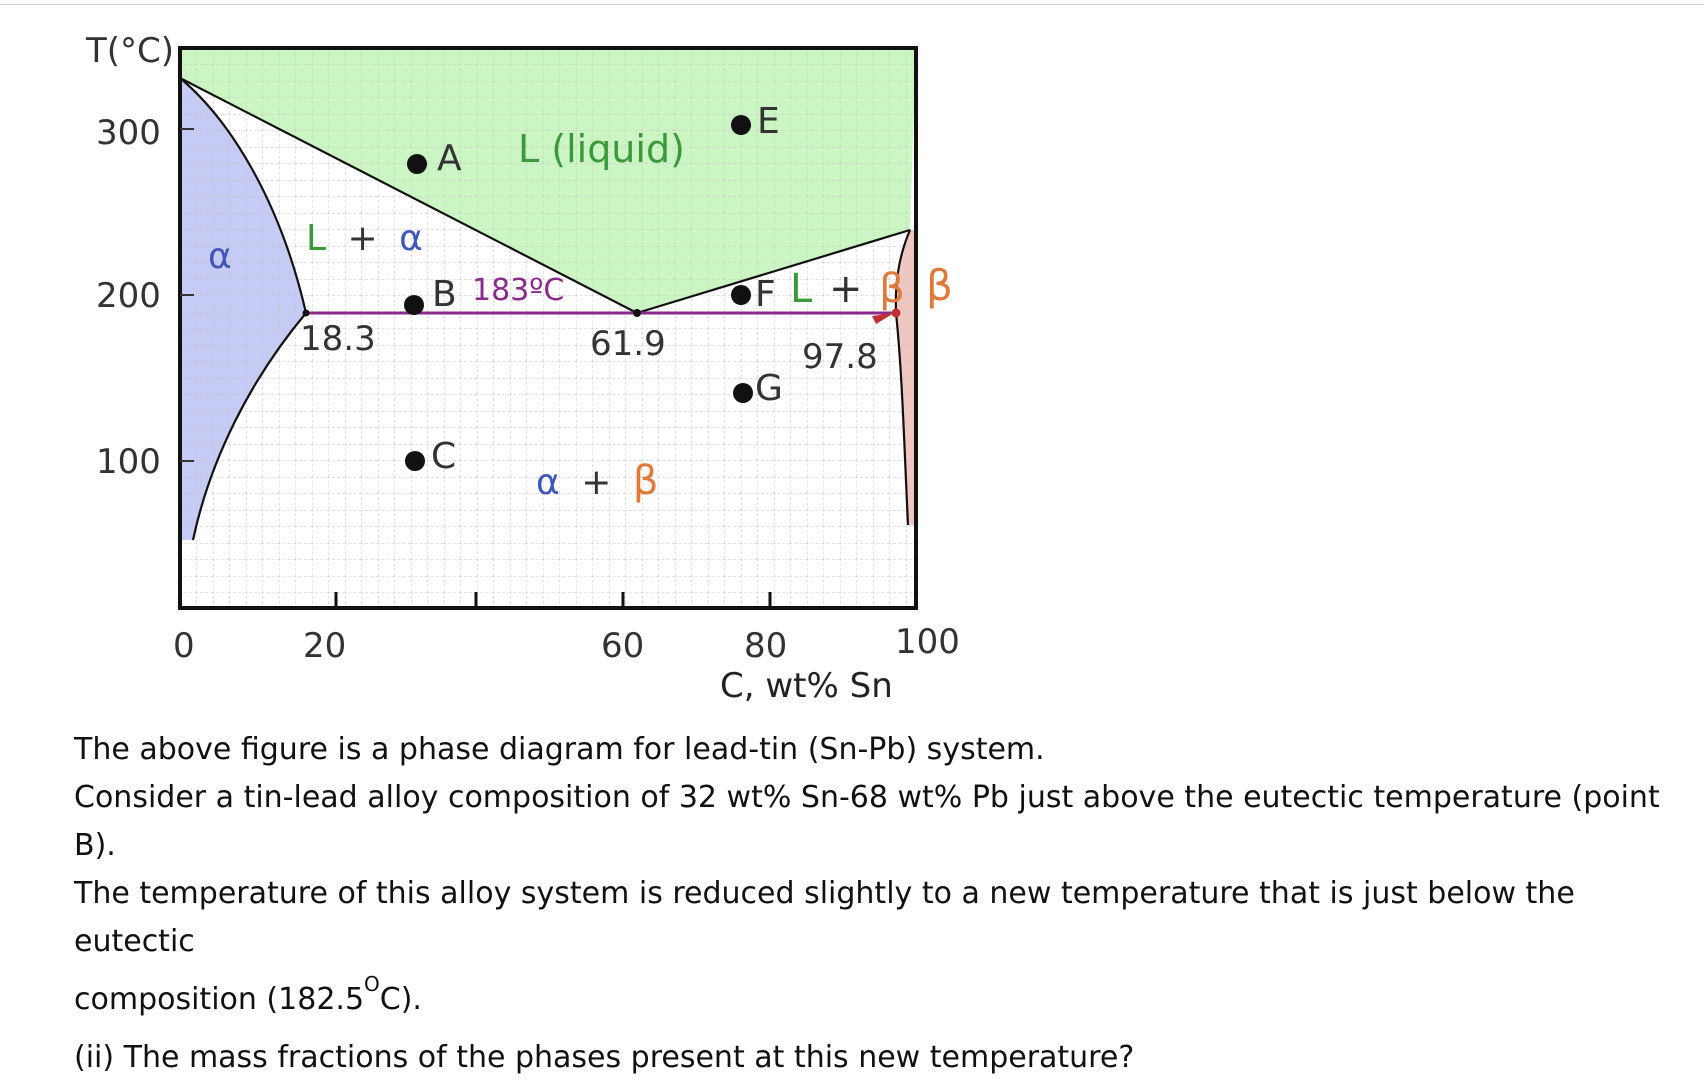  I want to click on solidus-alpha, so click(243, 195).